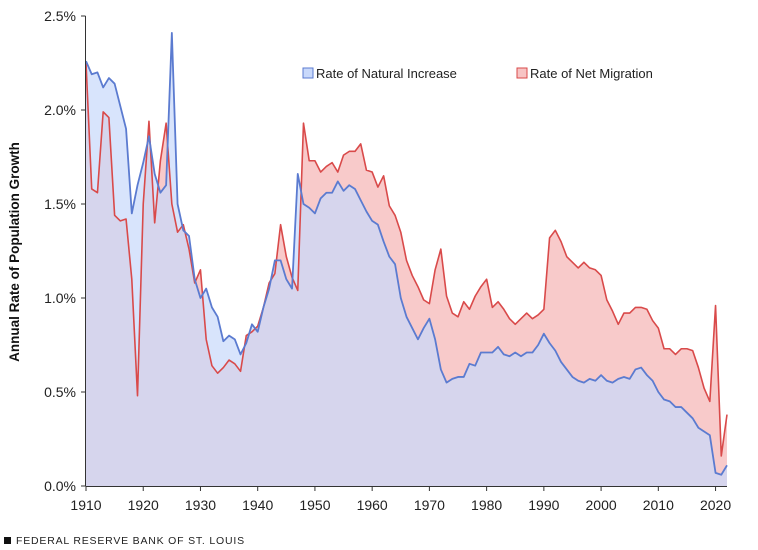  What do you see at coordinates (7, 540) in the screenshot?
I see `fed-square-icon` at bounding box center [7, 540].